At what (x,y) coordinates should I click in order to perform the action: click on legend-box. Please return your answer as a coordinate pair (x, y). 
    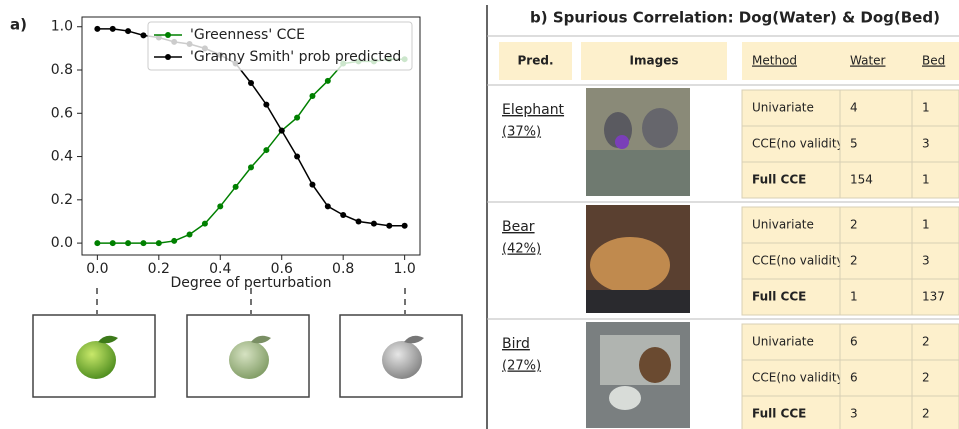
    Looking at the image, I should click on (280, 46).